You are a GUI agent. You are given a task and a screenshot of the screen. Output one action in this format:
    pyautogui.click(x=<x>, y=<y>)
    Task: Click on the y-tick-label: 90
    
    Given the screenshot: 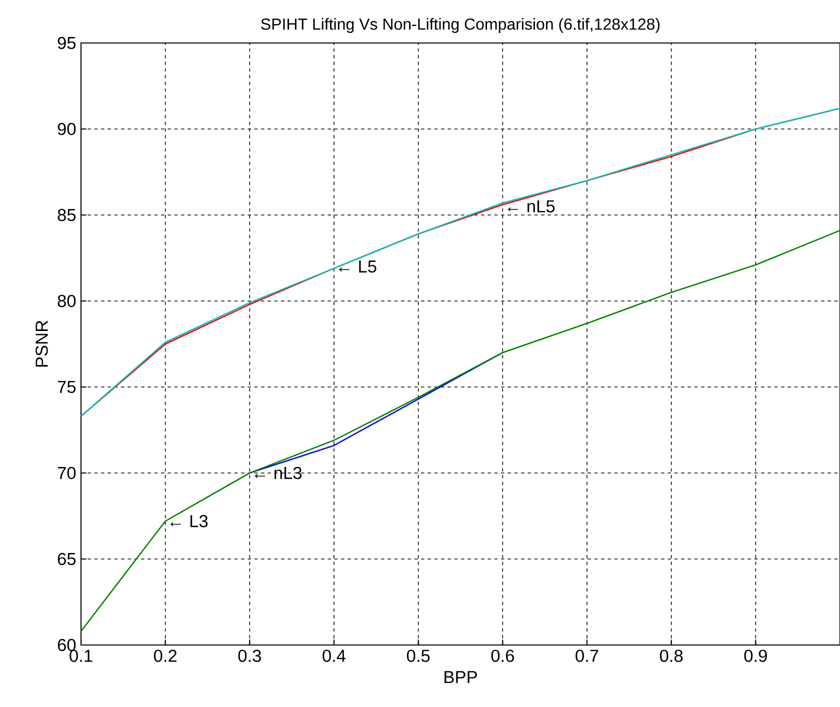 What is the action you would take?
    pyautogui.click(x=67, y=129)
    